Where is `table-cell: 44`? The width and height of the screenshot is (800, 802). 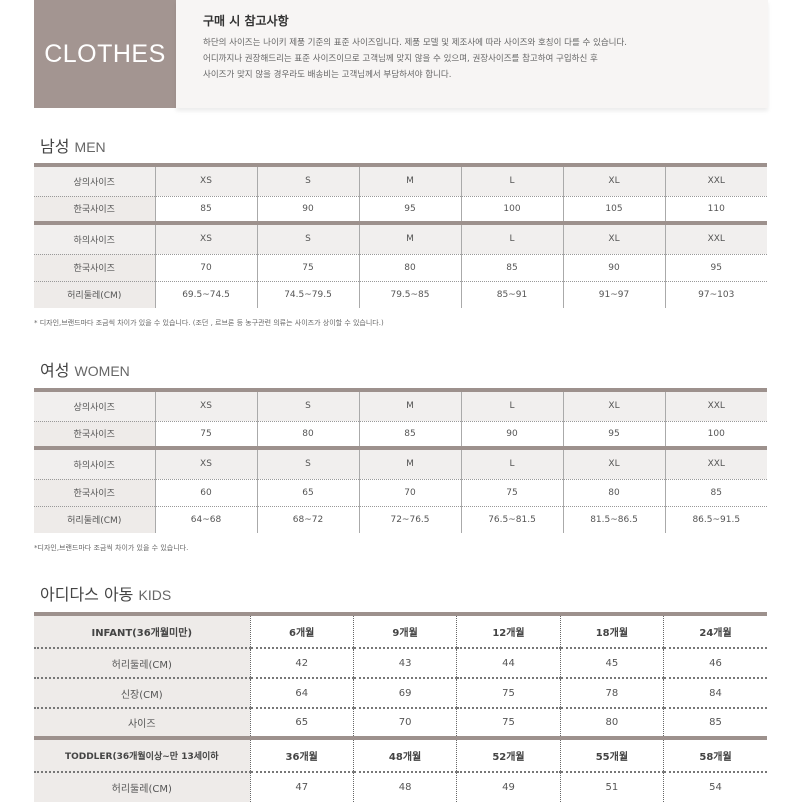 table-cell: 44 is located at coordinates (508, 663).